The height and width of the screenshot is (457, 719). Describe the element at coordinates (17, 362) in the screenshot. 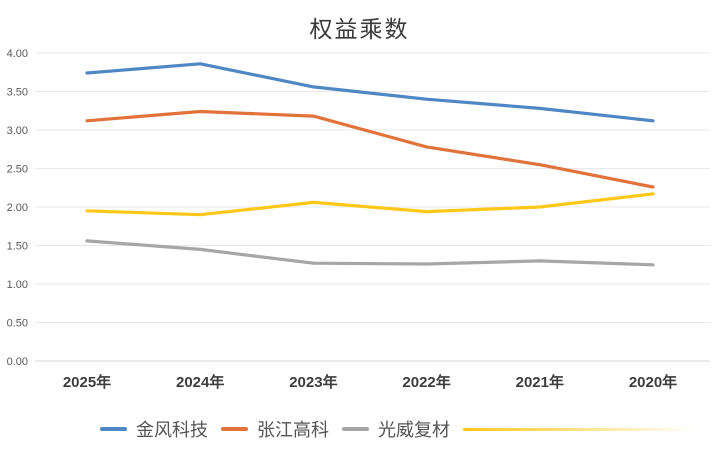

I see `y-tick-label: 0.00` at that location.